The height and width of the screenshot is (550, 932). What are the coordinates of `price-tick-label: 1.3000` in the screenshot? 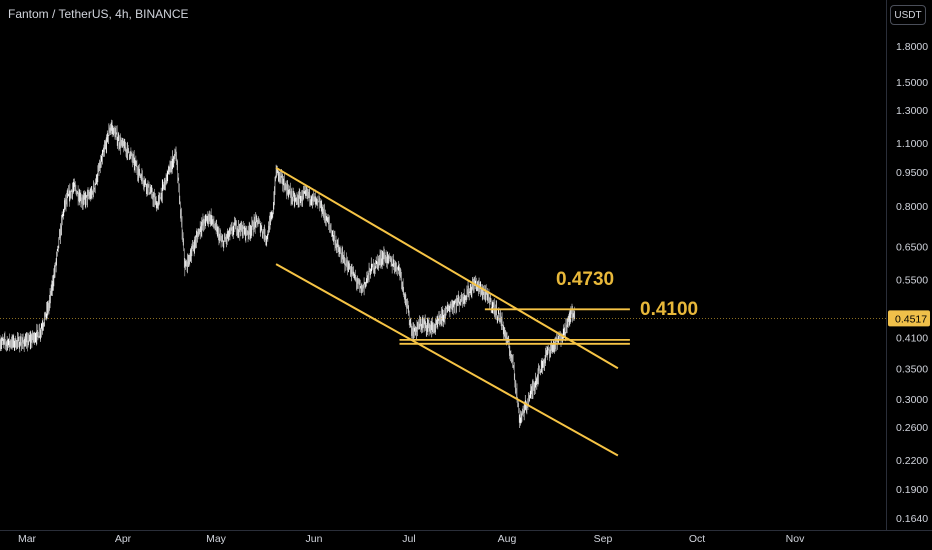 It's located at (912, 111).